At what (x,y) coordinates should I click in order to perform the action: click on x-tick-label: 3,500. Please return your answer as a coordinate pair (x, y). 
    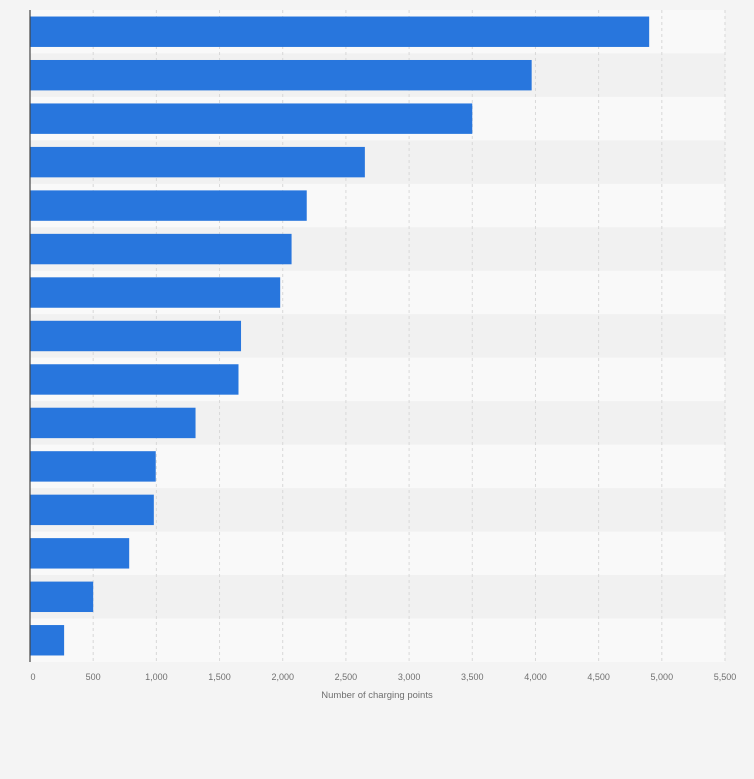
    Looking at the image, I should click on (472, 677).